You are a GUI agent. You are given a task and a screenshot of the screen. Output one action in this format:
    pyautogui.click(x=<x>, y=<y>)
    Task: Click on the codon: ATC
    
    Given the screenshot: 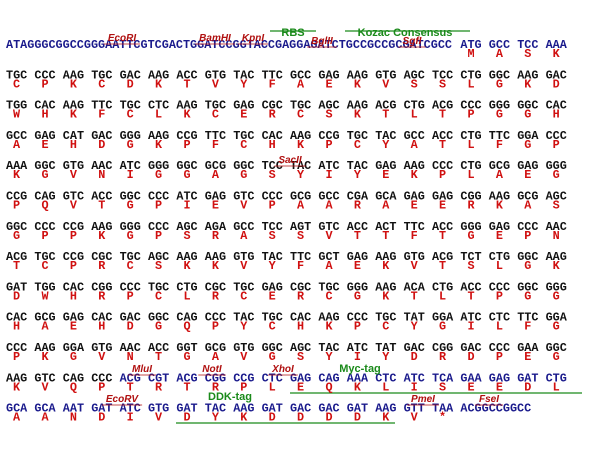 What is the action you would take?
    pyautogui.click(x=328, y=166)
    